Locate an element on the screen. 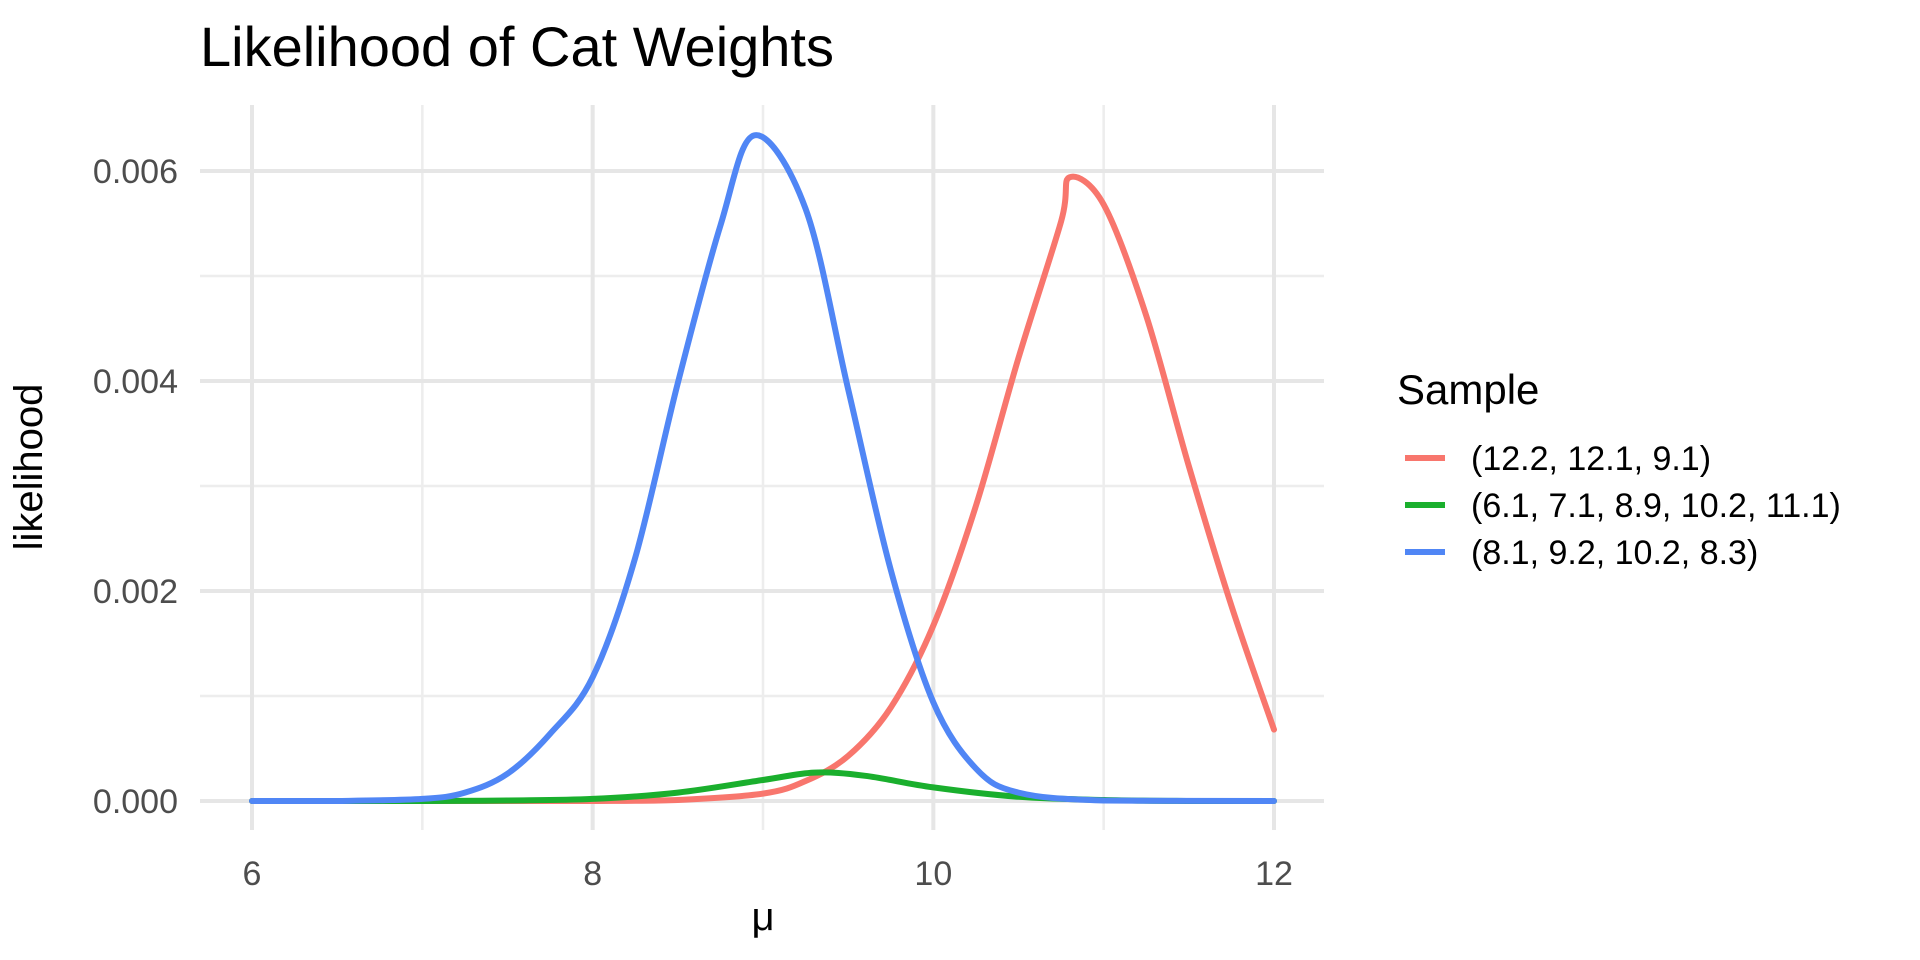 This screenshot has height=960, width=1920. y-axis-title: likelihood is located at coordinates (29, 467).